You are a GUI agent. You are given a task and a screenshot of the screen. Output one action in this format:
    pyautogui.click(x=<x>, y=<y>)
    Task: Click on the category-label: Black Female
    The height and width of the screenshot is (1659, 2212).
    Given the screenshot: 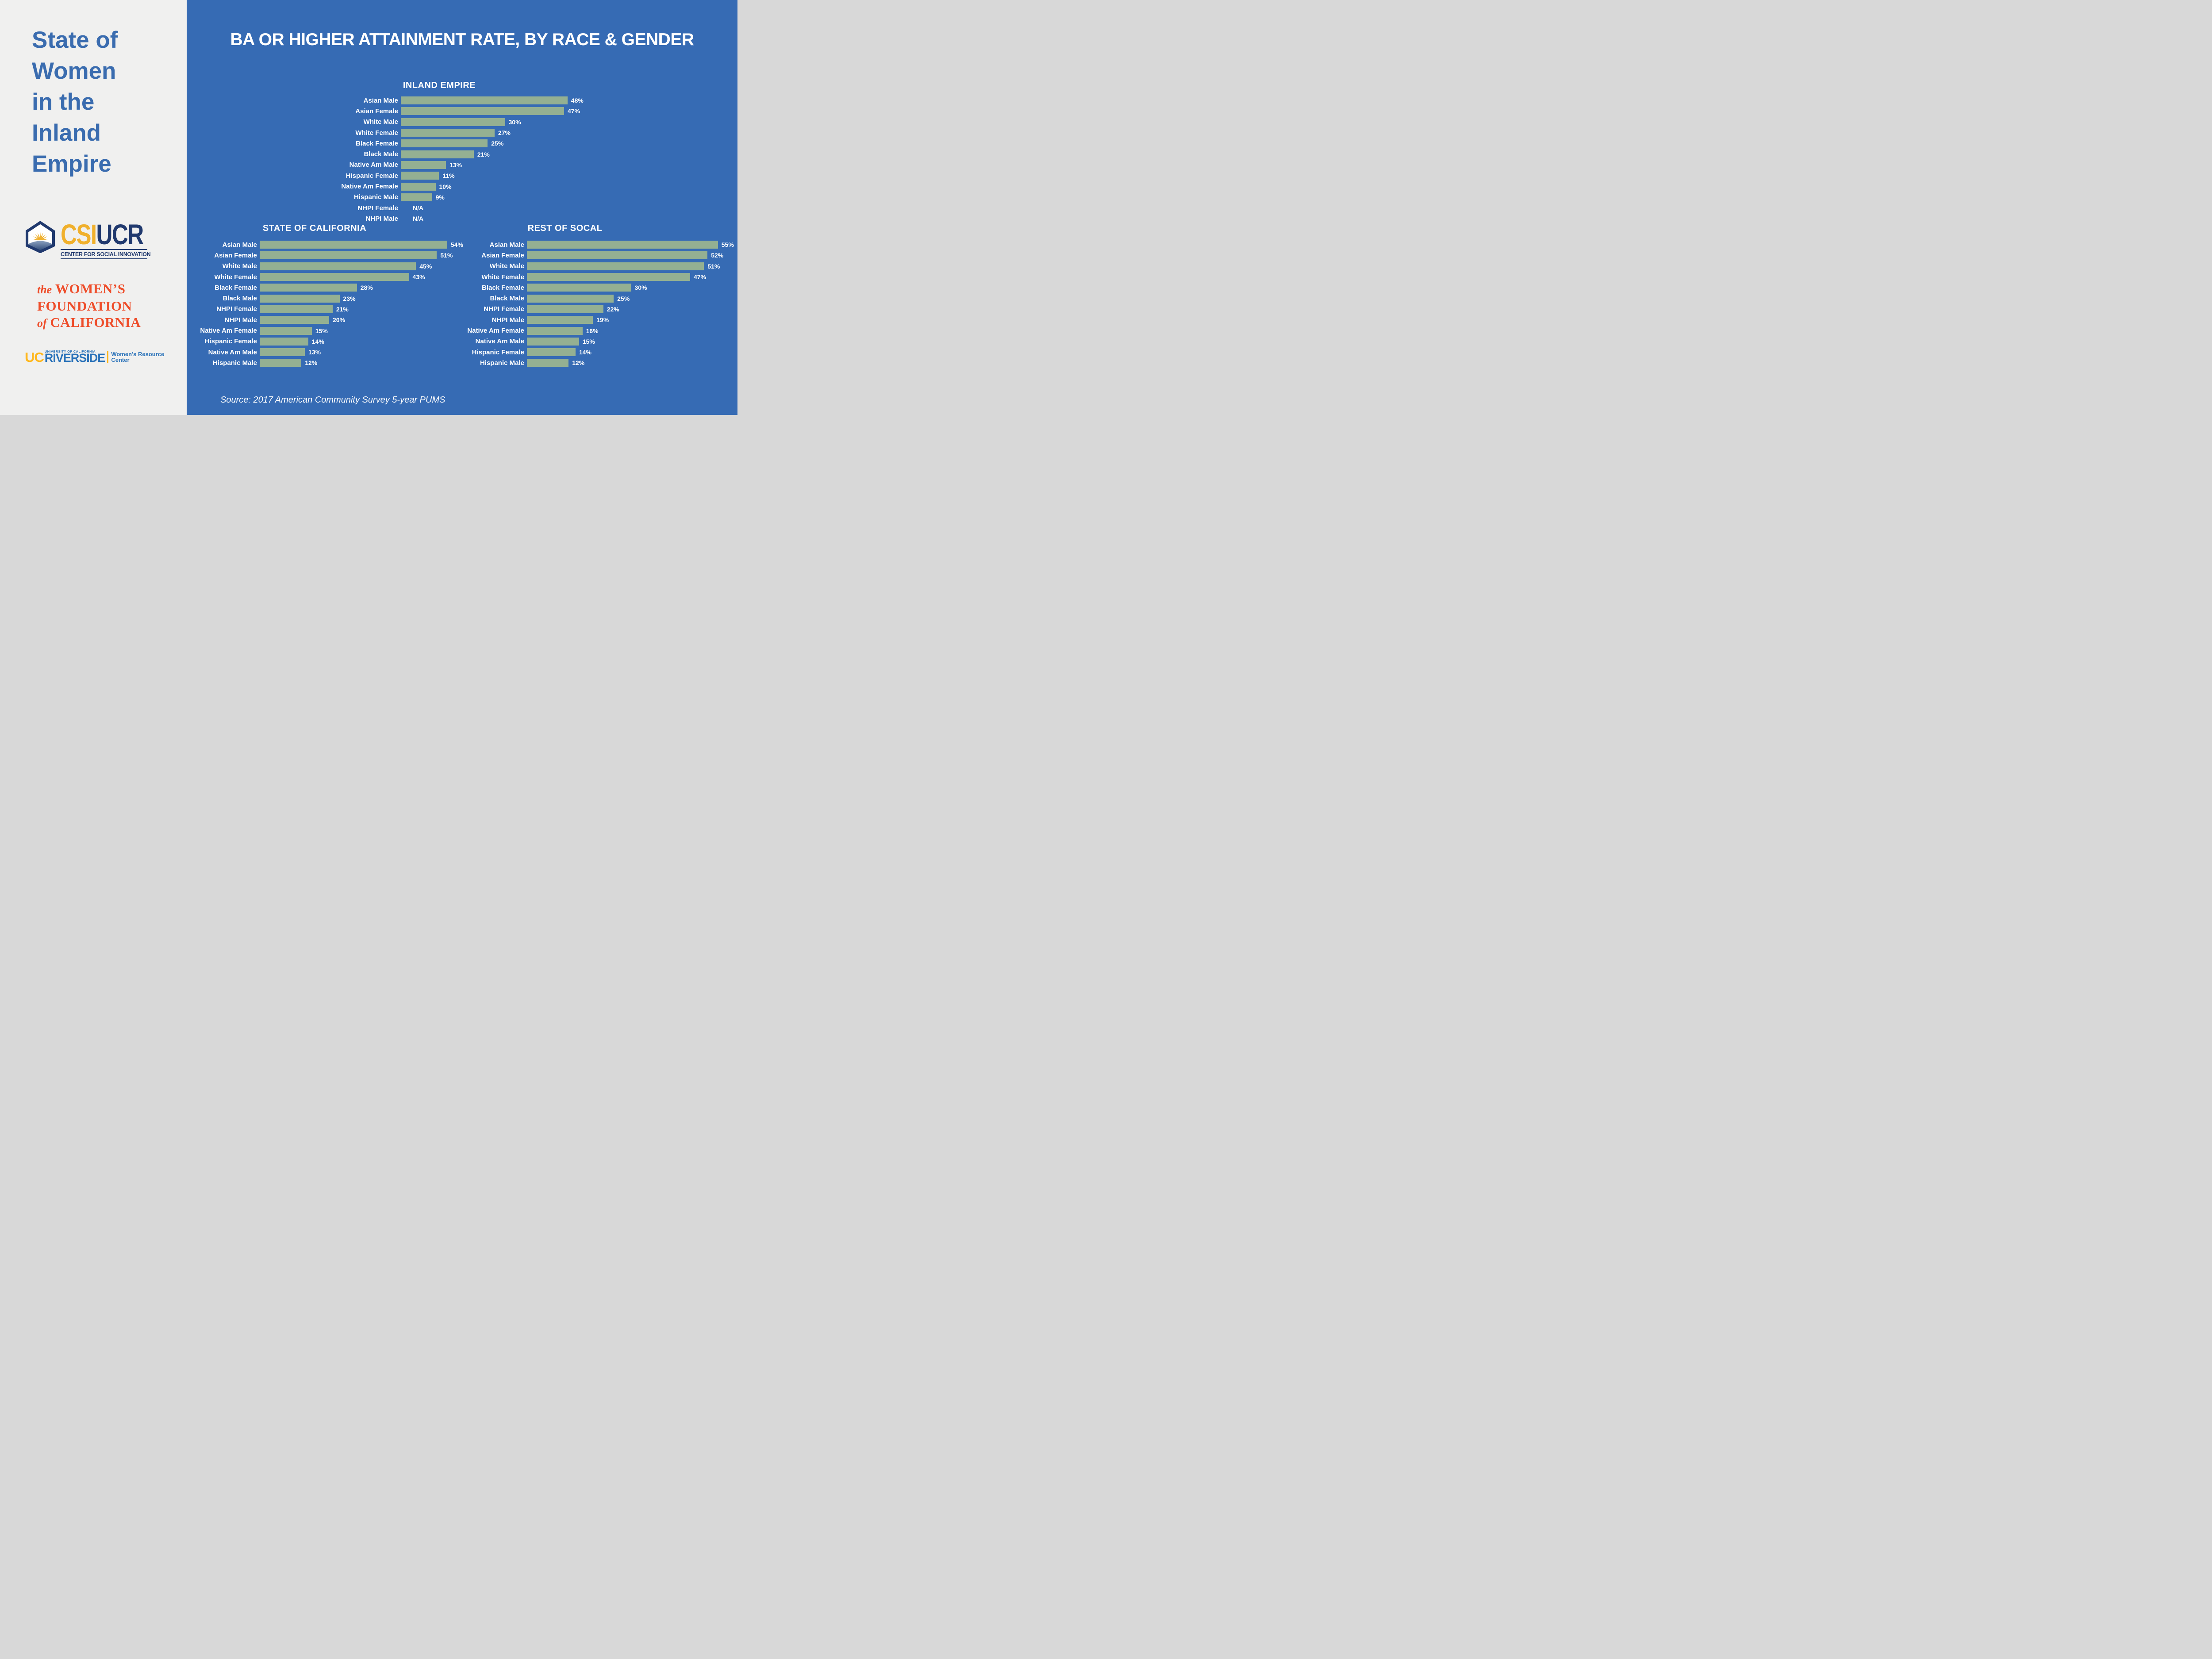 What is the action you would take?
    pyautogui.click(x=236, y=288)
    